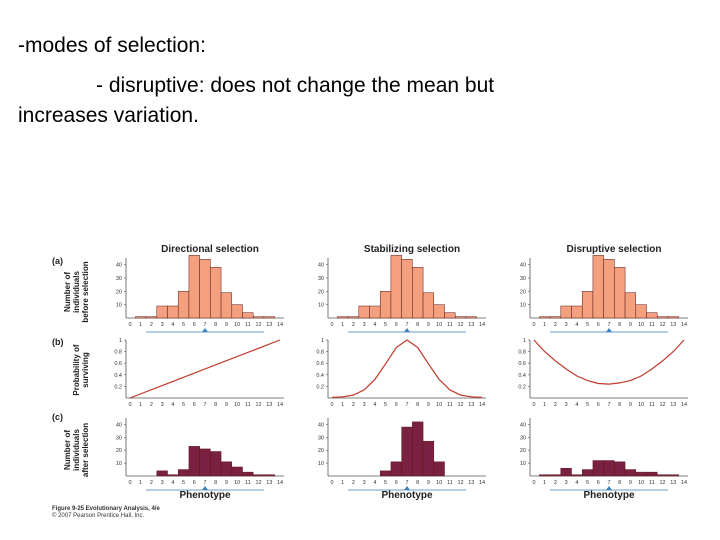  Describe the element at coordinates (76, 450) in the screenshot. I see `svg-text: individuals` at that location.